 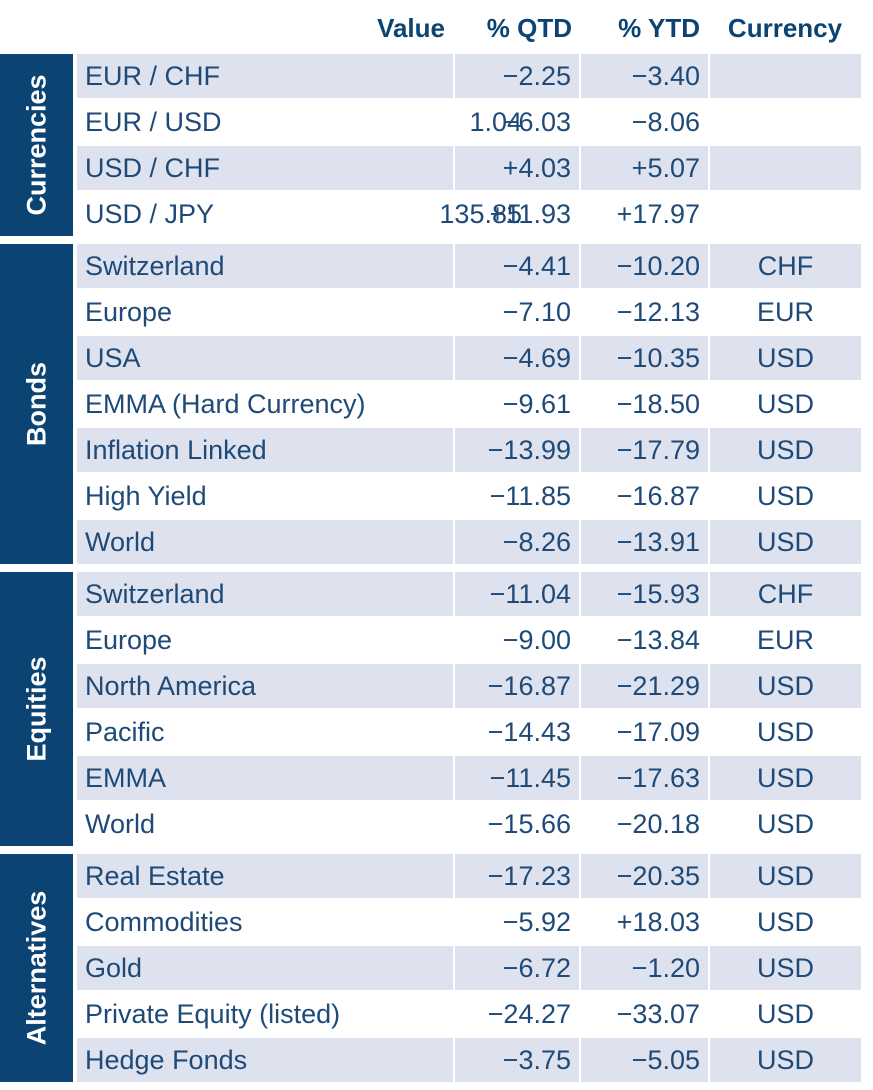 I want to click on table-row: EUR / USD 1.04 −6.03 −8.06, so click(x=475, y=122).